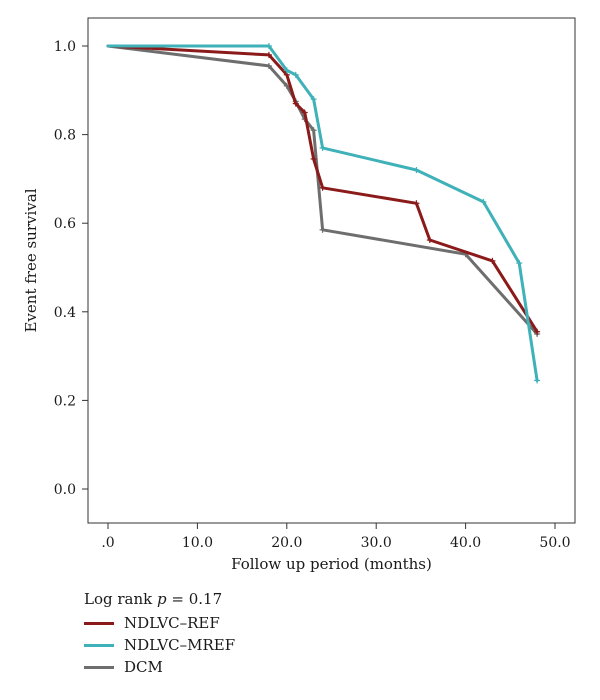  I want to click on log-rank-annotation: Log rank p = 0.17, so click(159, 599).